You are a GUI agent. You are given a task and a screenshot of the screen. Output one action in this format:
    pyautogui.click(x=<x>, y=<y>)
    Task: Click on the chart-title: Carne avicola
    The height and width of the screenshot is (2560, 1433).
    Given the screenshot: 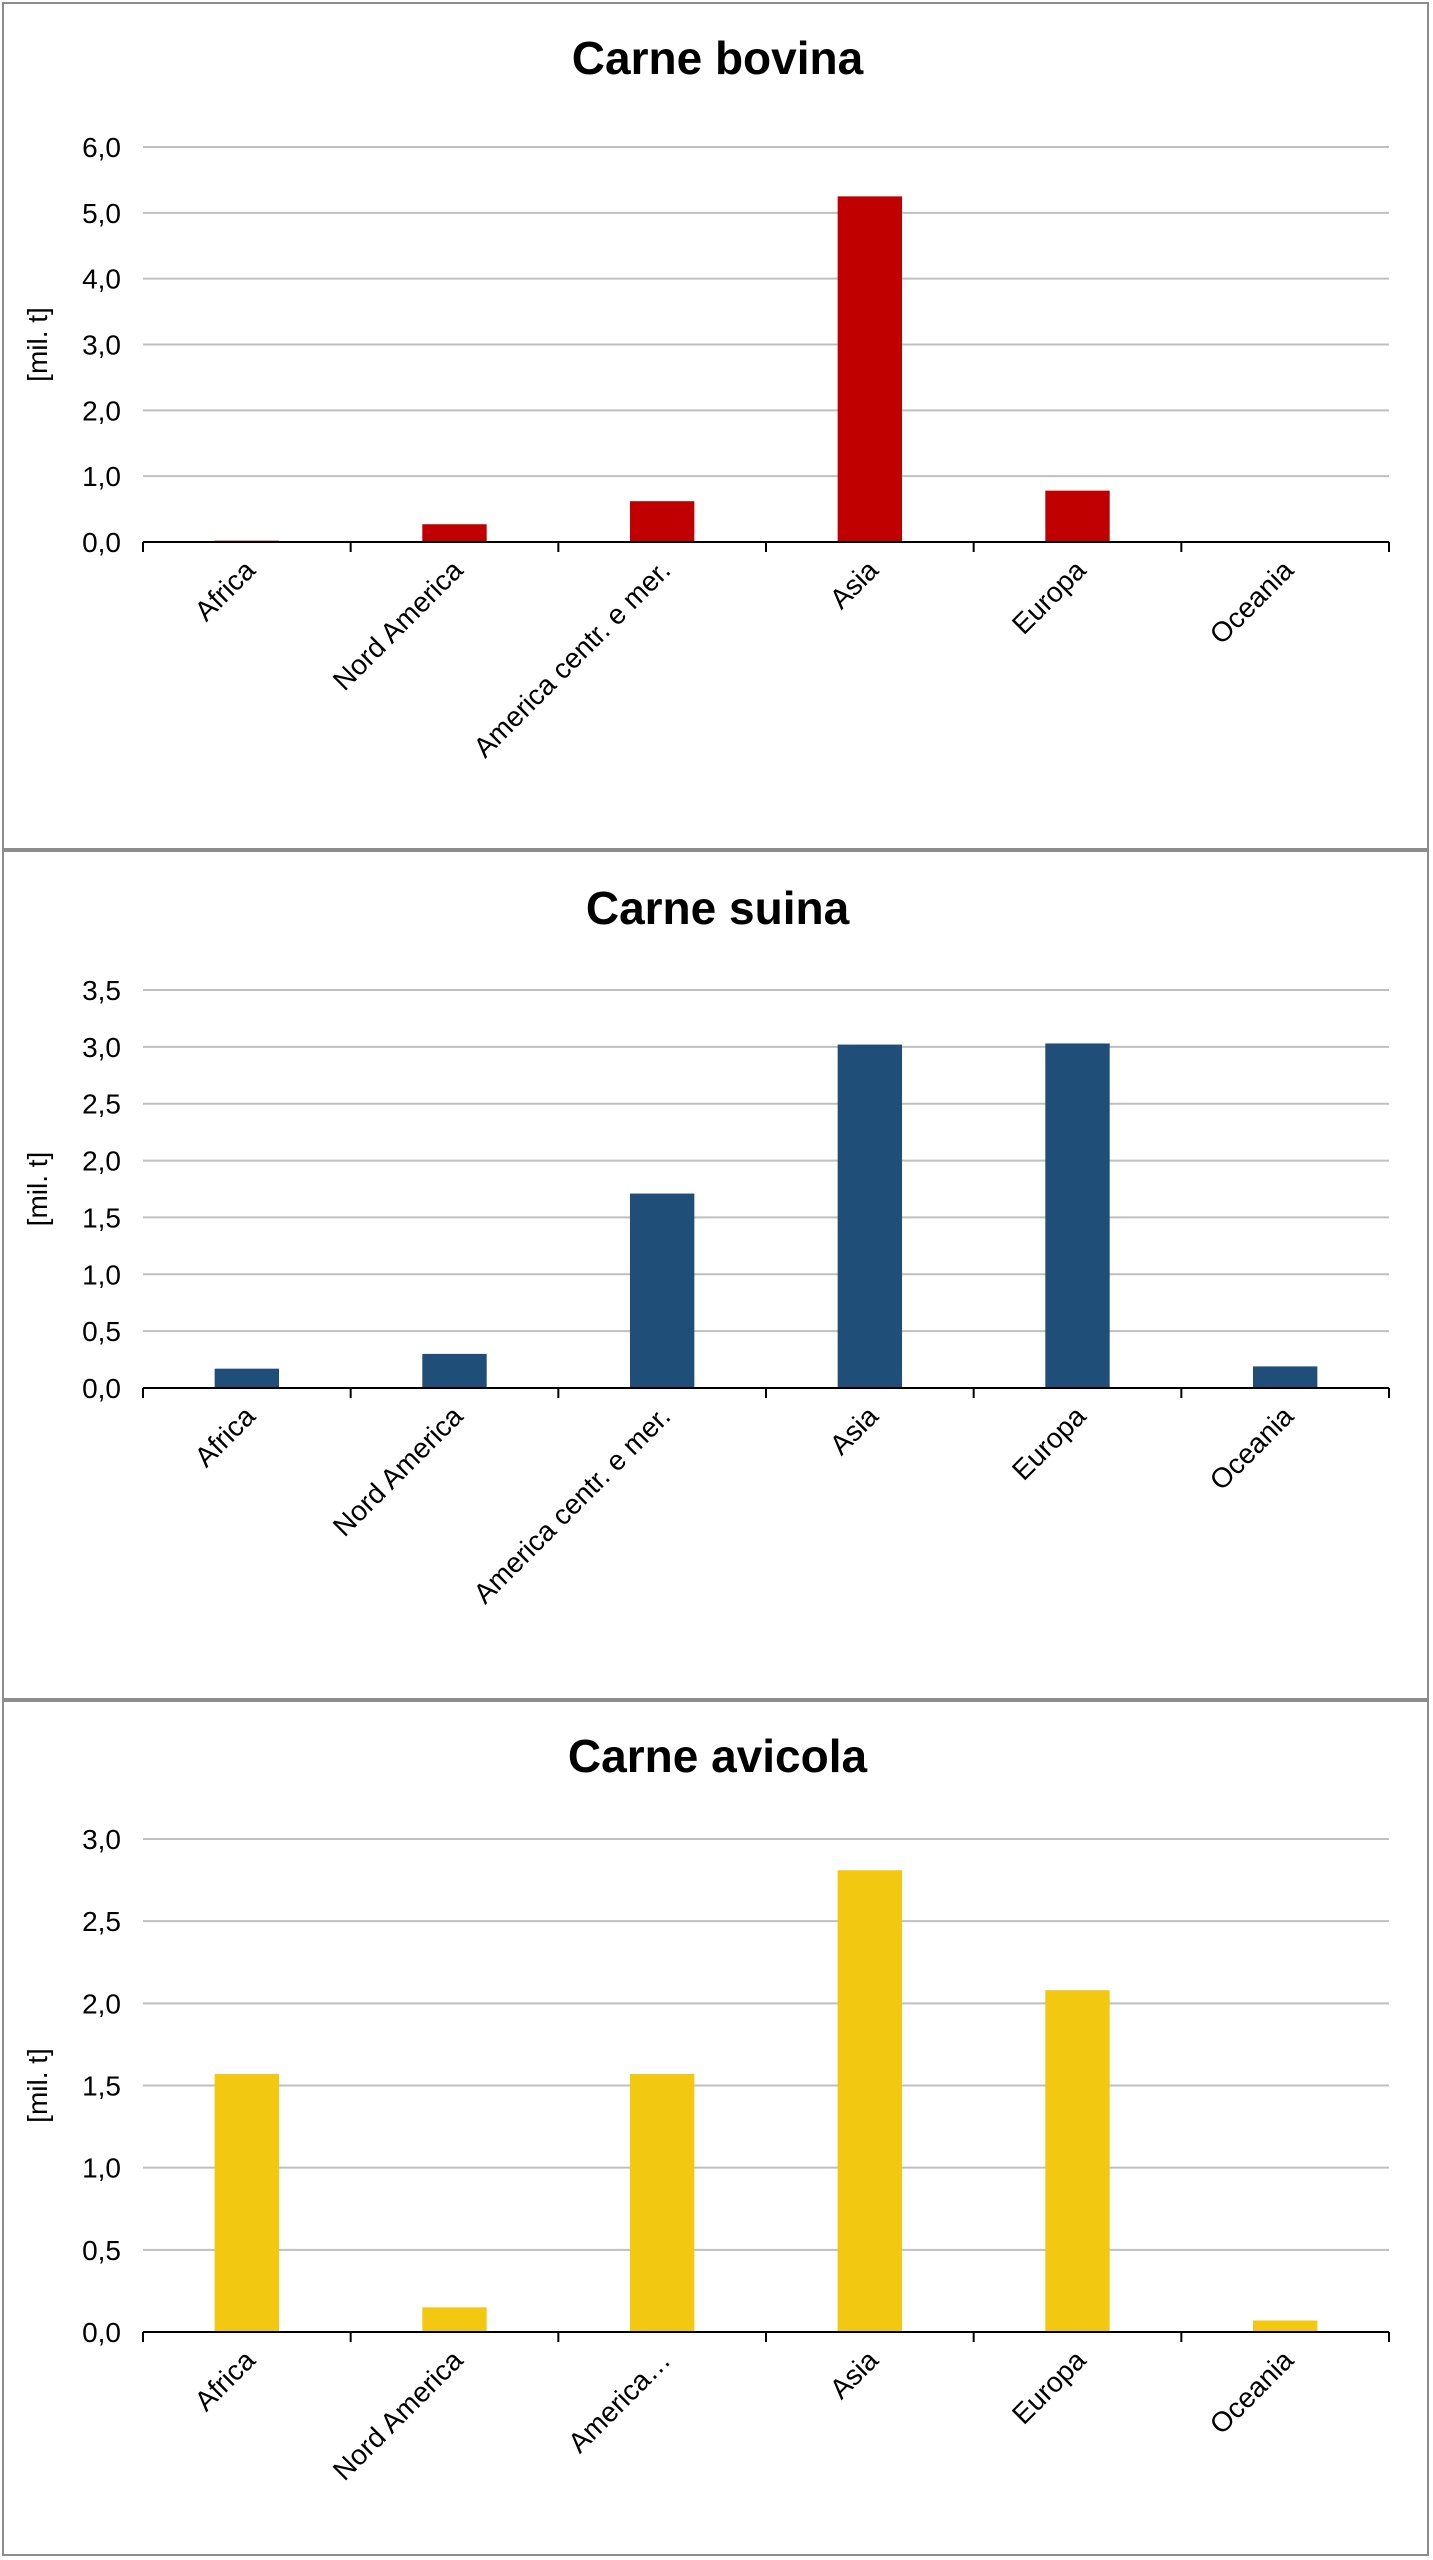 What is the action you would take?
    pyautogui.click(x=718, y=1756)
    